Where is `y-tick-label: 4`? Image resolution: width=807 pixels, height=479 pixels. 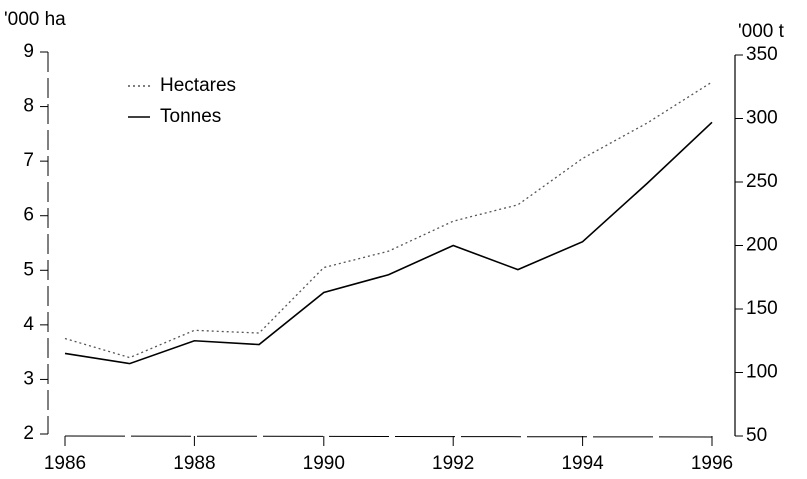 y-tick-label: 4 is located at coordinates (28, 324).